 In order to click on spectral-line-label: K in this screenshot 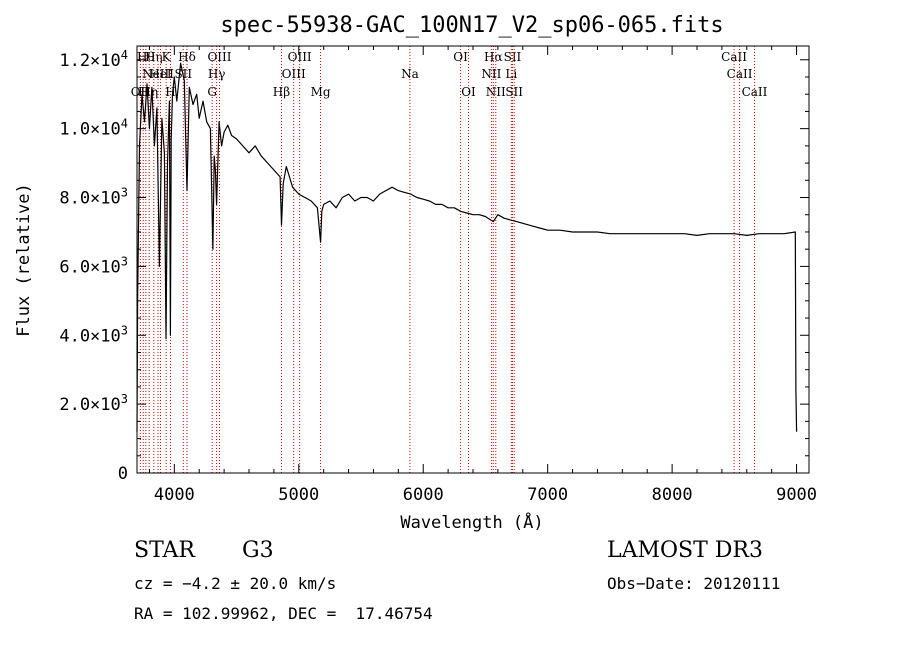, I will do `click(167, 57)`.